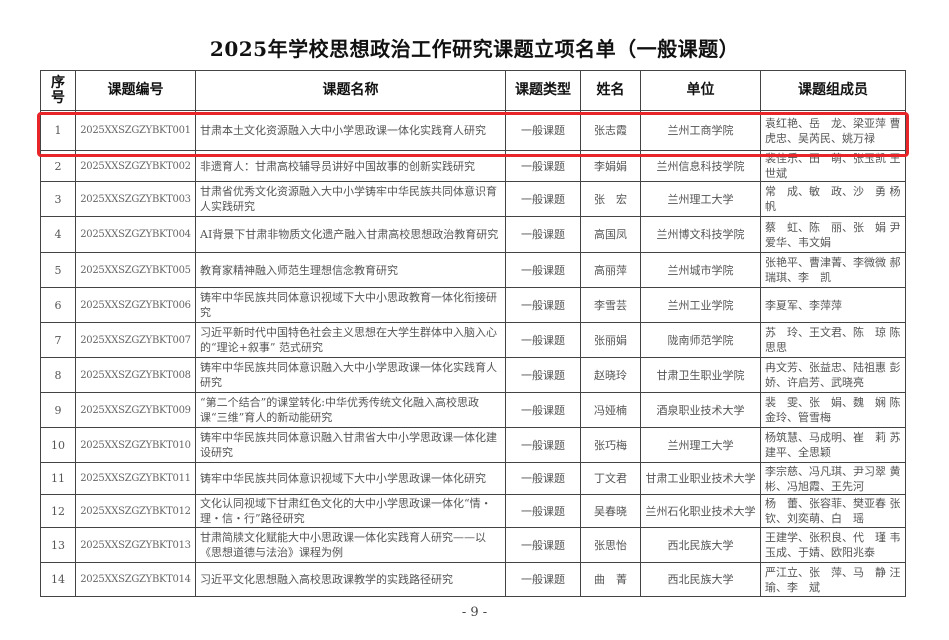 The image size is (949, 640). What do you see at coordinates (135, 511) in the screenshot?
I see `project-code: 2025XXSZGZYBKT012` at bounding box center [135, 511].